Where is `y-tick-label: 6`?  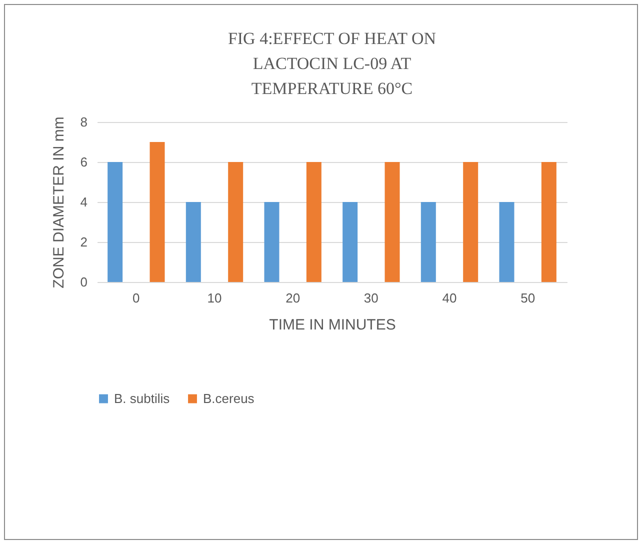
y-tick-label: 6 is located at coordinates (84, 162).